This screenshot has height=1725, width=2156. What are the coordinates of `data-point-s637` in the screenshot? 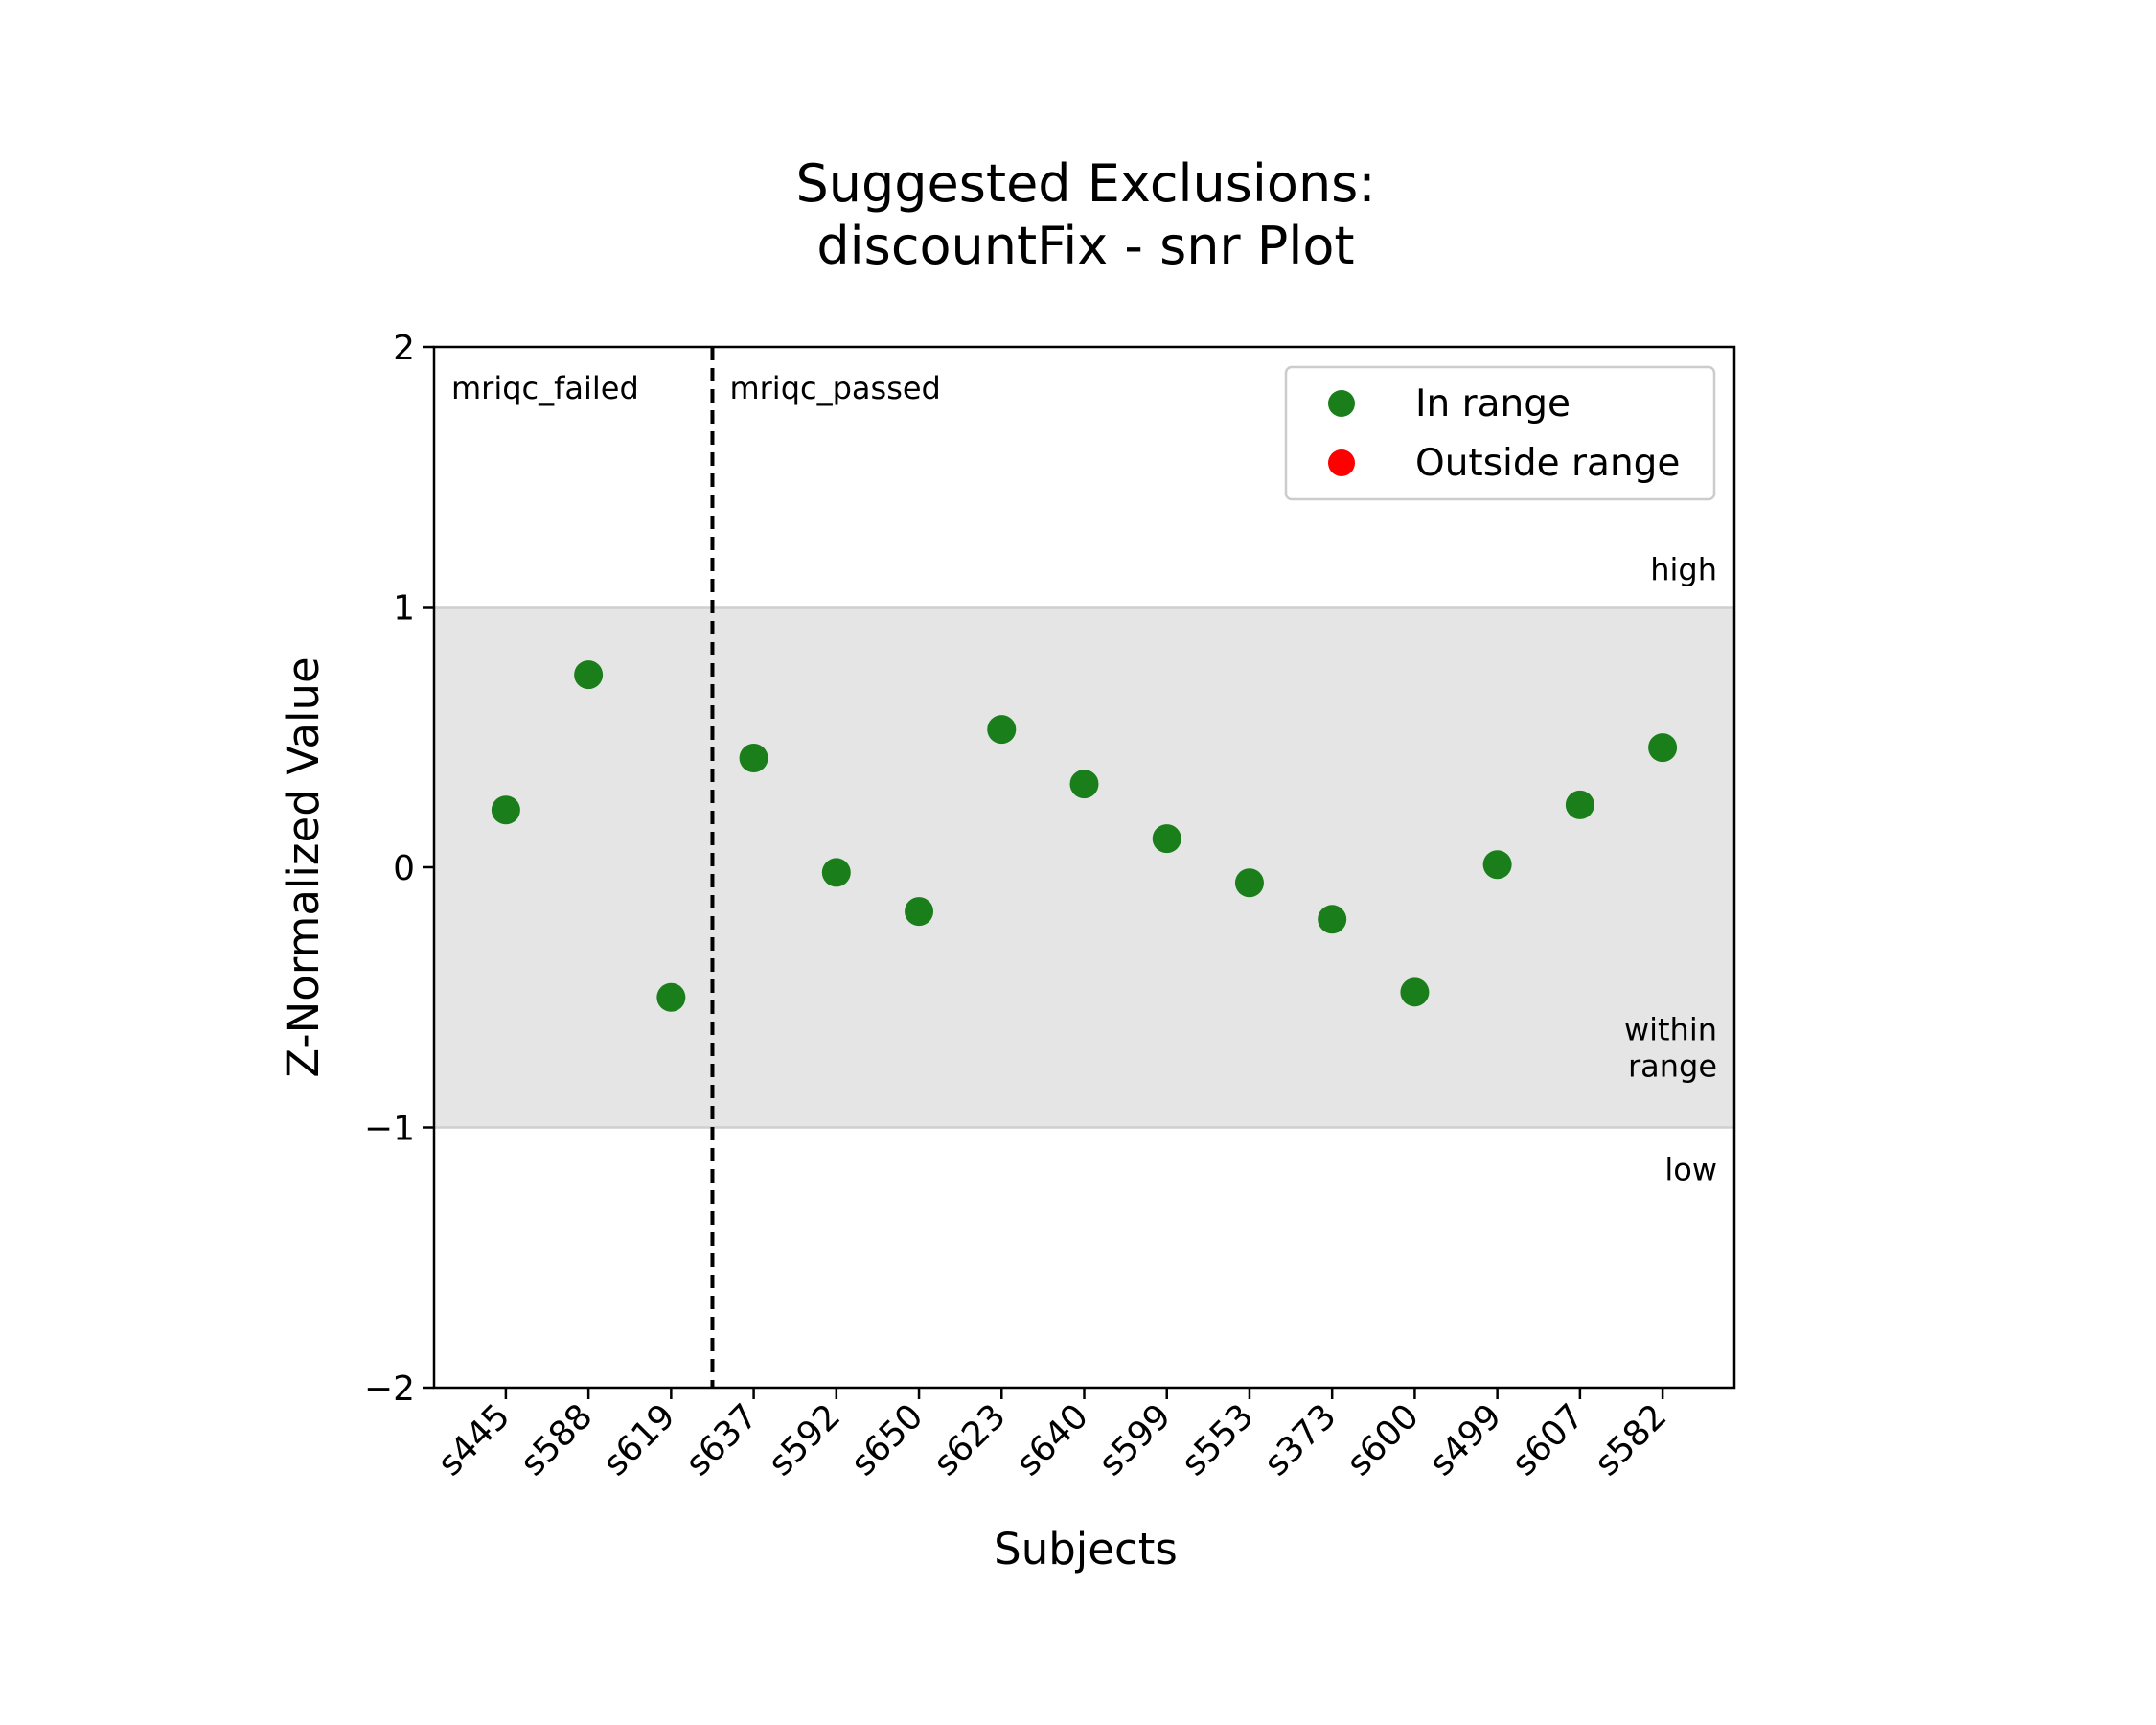 It's located at (753, 757).